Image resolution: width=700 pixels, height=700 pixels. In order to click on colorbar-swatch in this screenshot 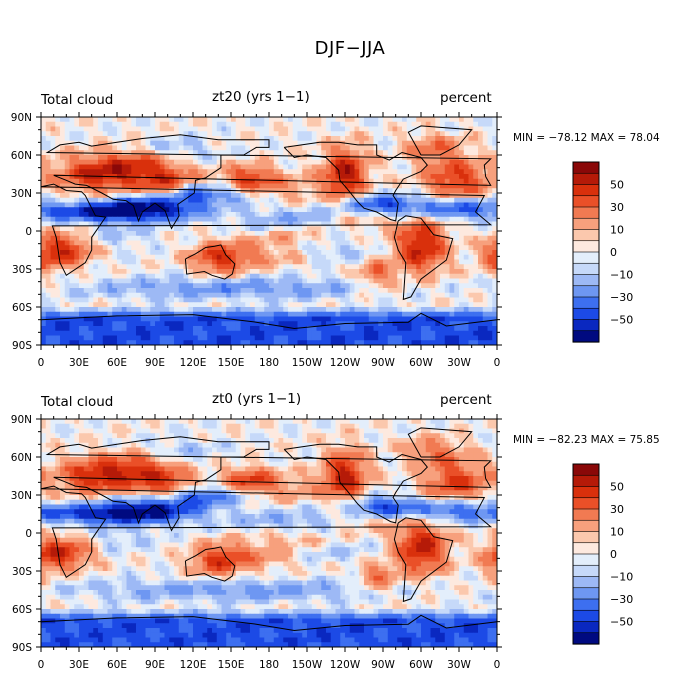, I will do `click(586, 190)`.